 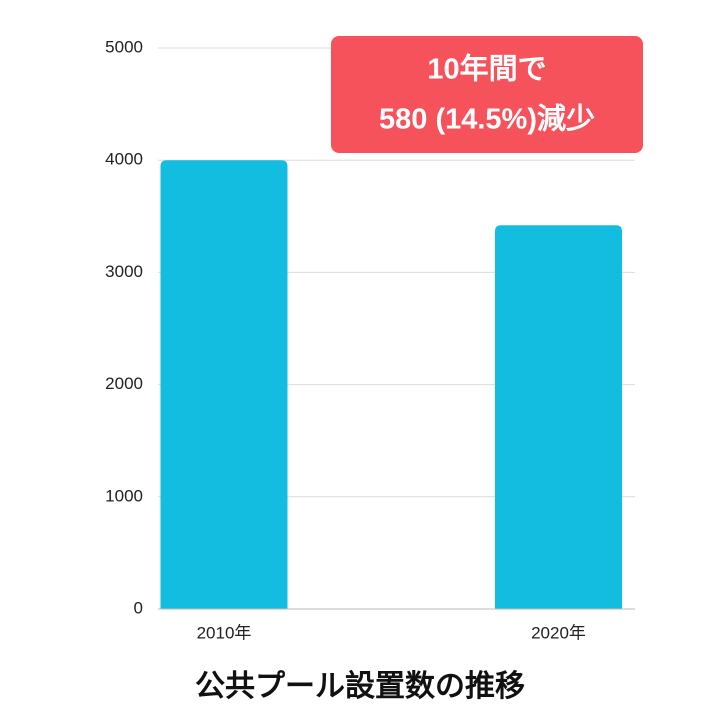 What do you see at coordinates (124, 383) in the screenshot?
I see `y-tick-label: 2000` at bounding box center [124, 383].